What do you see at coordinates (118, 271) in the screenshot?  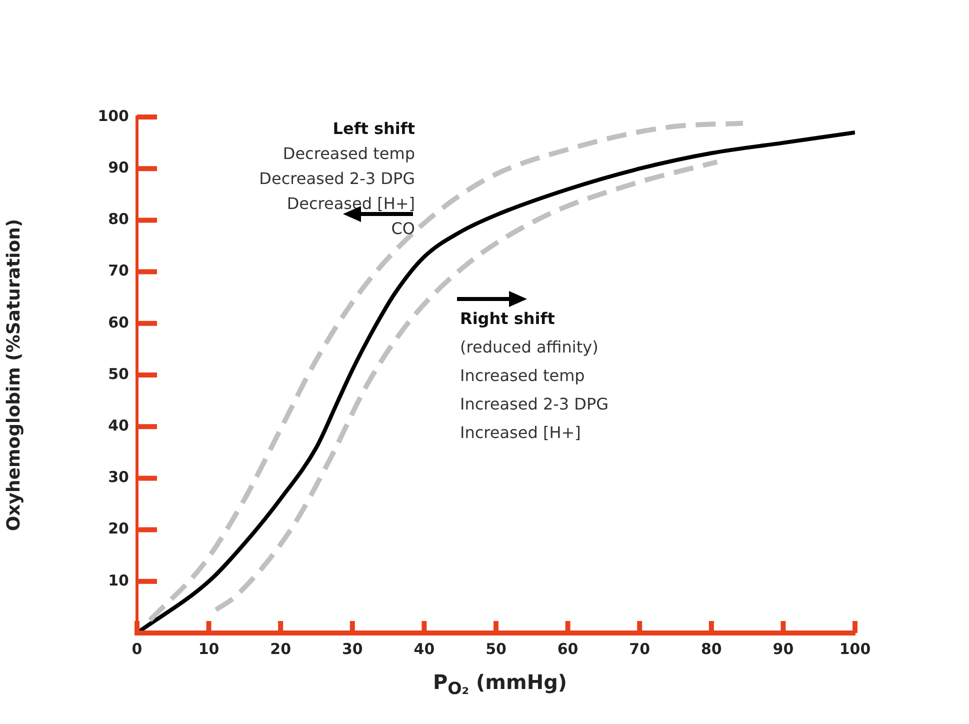 I see `y-tick-label: 70` at bounding box center [118, 271].